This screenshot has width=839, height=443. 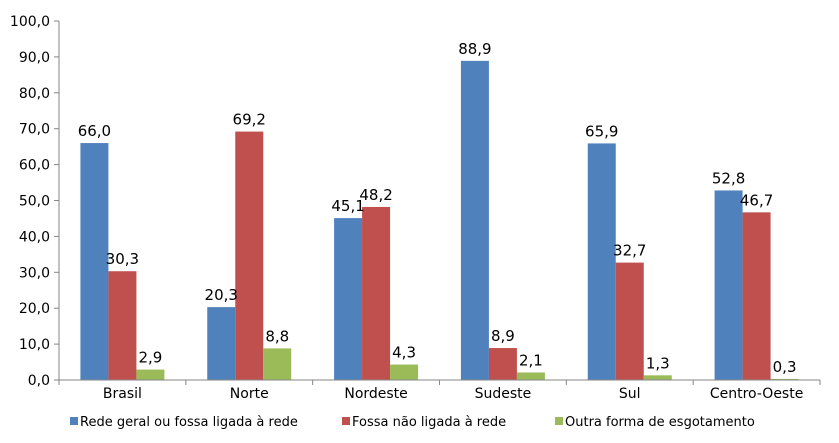 I want to click on data-label: 1,3, so click(x=658, y=363).